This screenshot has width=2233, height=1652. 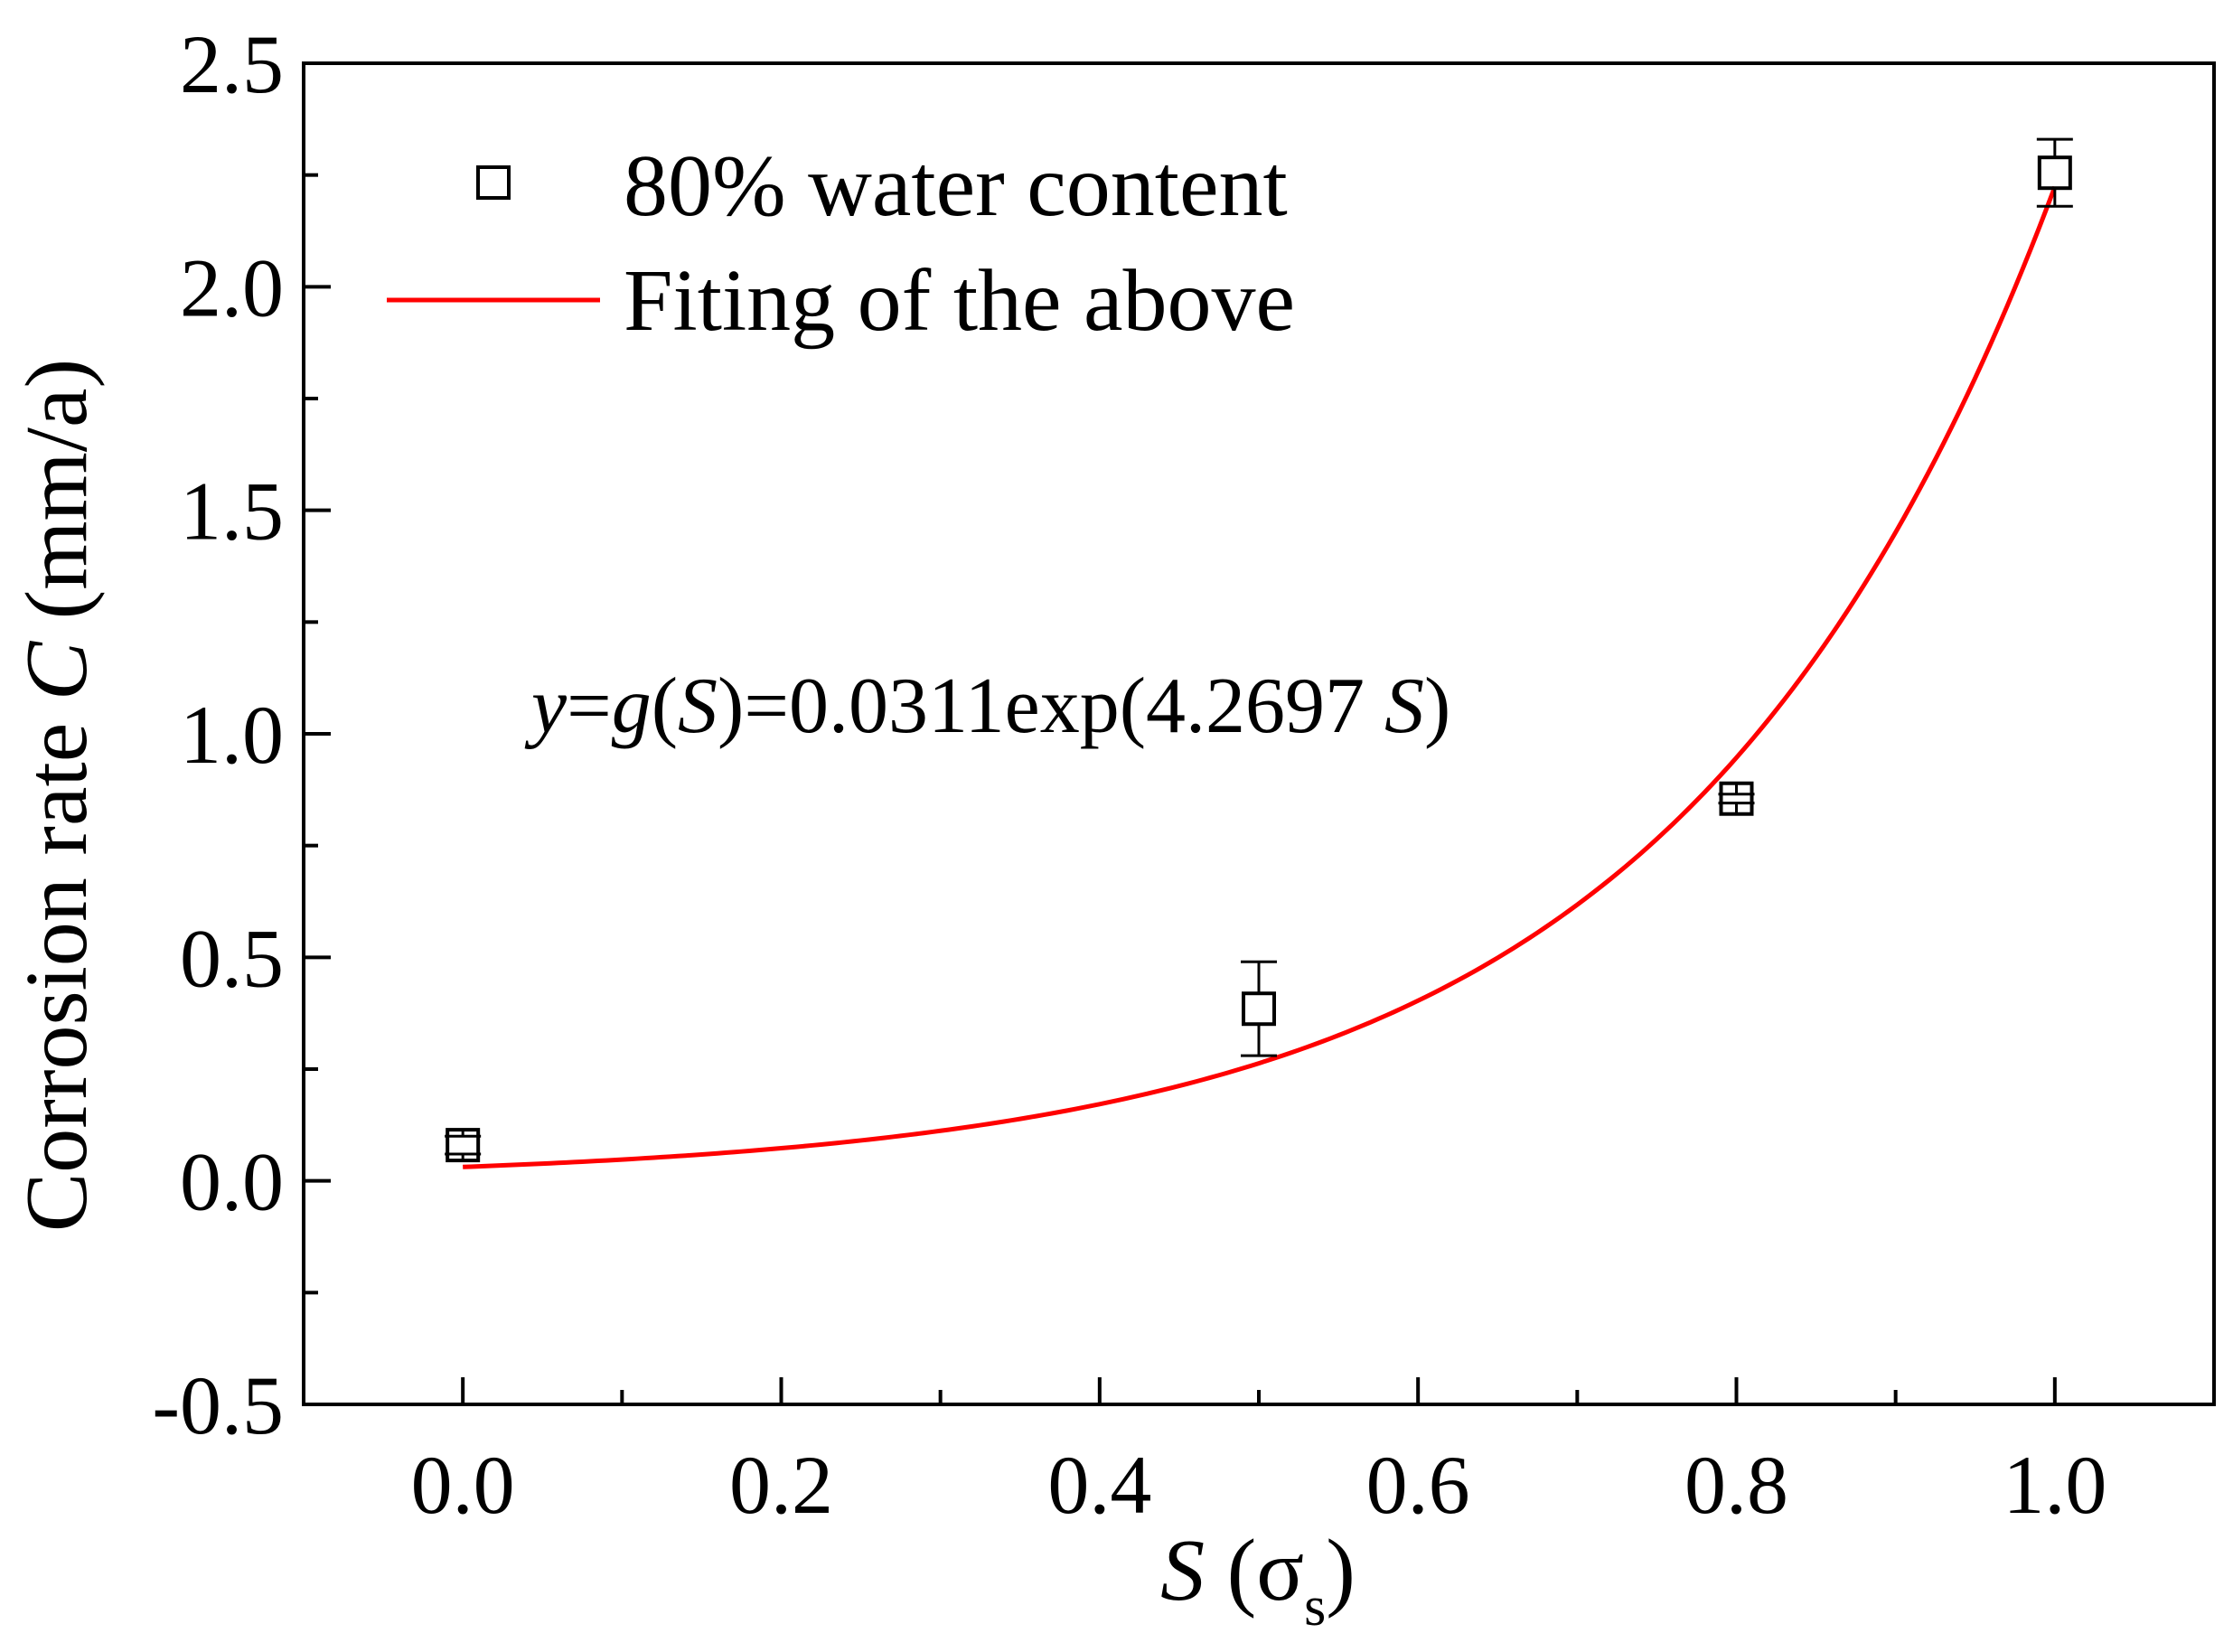 I want to click on x-axis-unit-sub: s, so click(x=1315, y=1607).